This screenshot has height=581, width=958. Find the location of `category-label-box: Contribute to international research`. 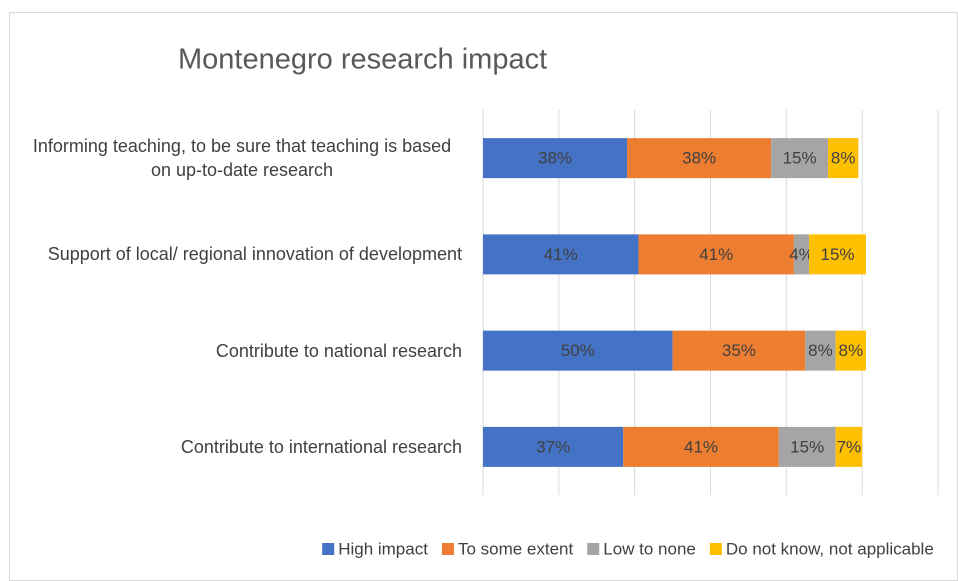

category-label-box: Contribute to international research is located at coordinates (236, 447).